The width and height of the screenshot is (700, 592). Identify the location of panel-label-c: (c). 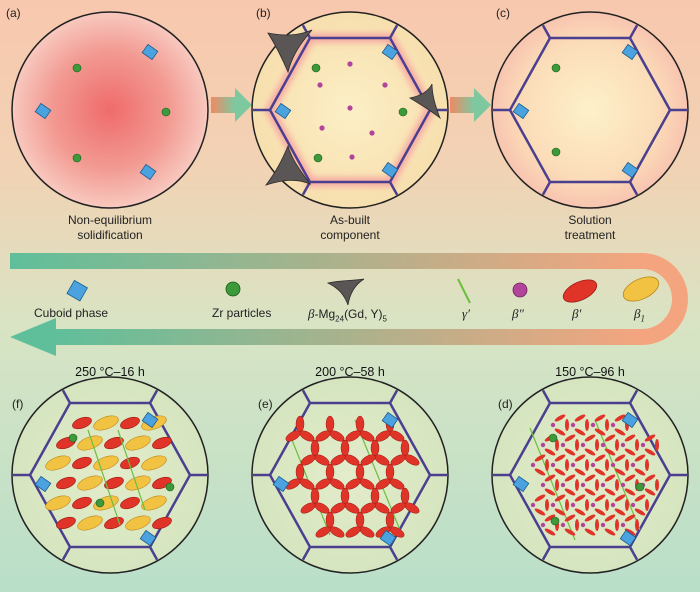
(503, 13).